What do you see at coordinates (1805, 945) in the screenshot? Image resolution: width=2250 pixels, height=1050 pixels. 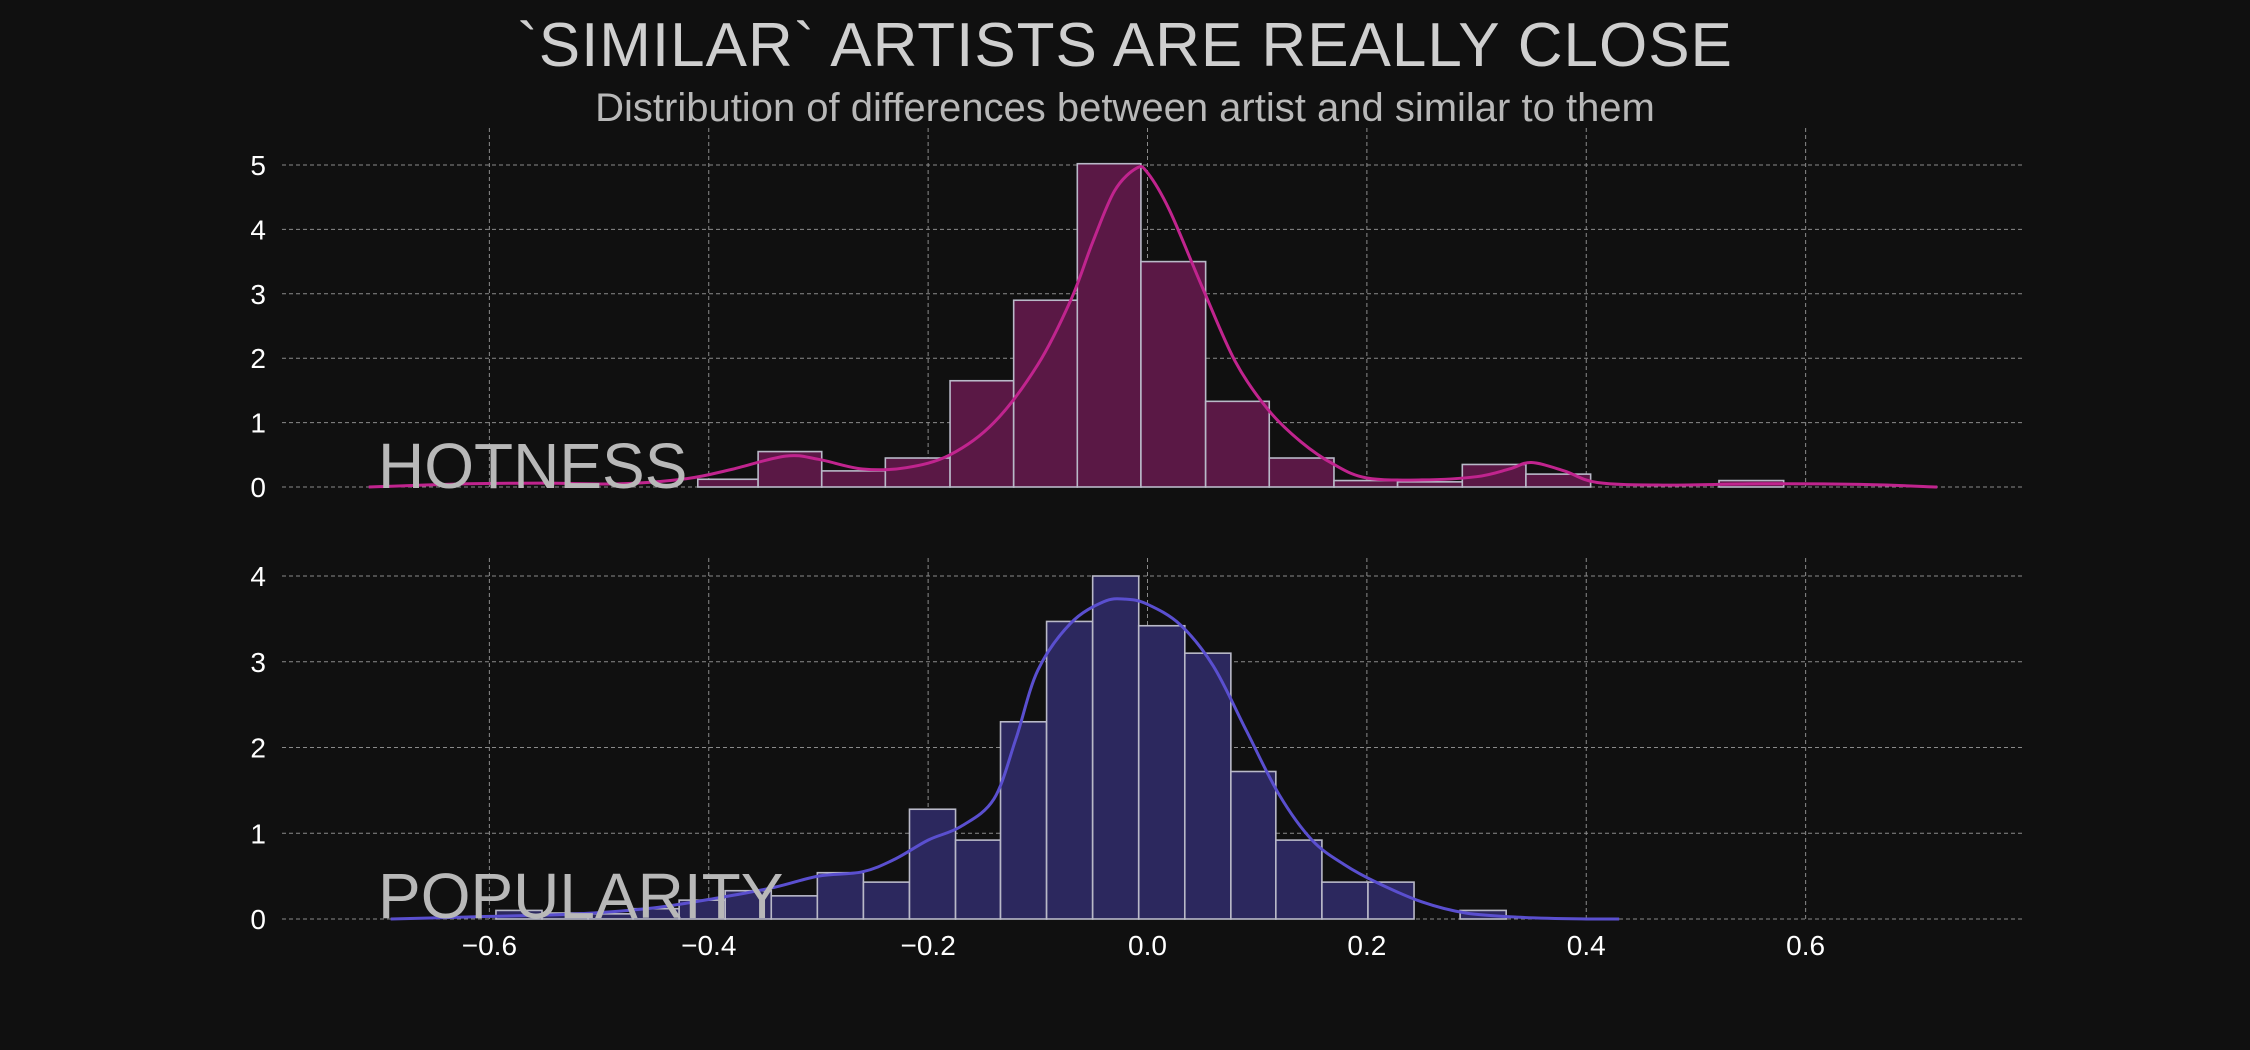 I see `x-tick-label: 0.6` at bounding box center [1805, 945].